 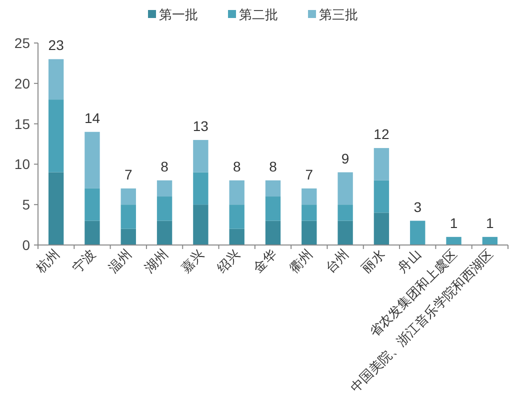 I want to click on total-label: 14, so click(x=92, y=118).